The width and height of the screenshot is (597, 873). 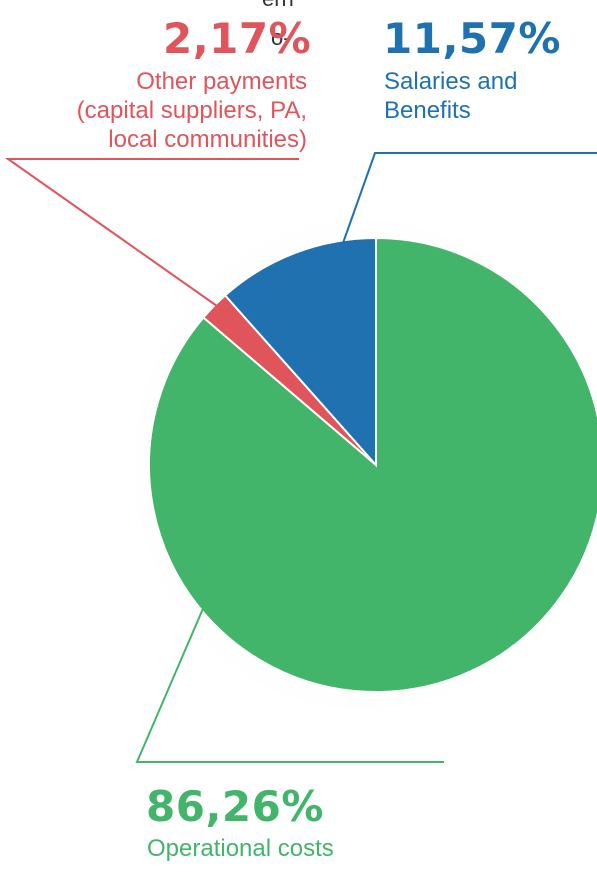 I want to click on leader-line-other-payments, so click(x=151, y=232).